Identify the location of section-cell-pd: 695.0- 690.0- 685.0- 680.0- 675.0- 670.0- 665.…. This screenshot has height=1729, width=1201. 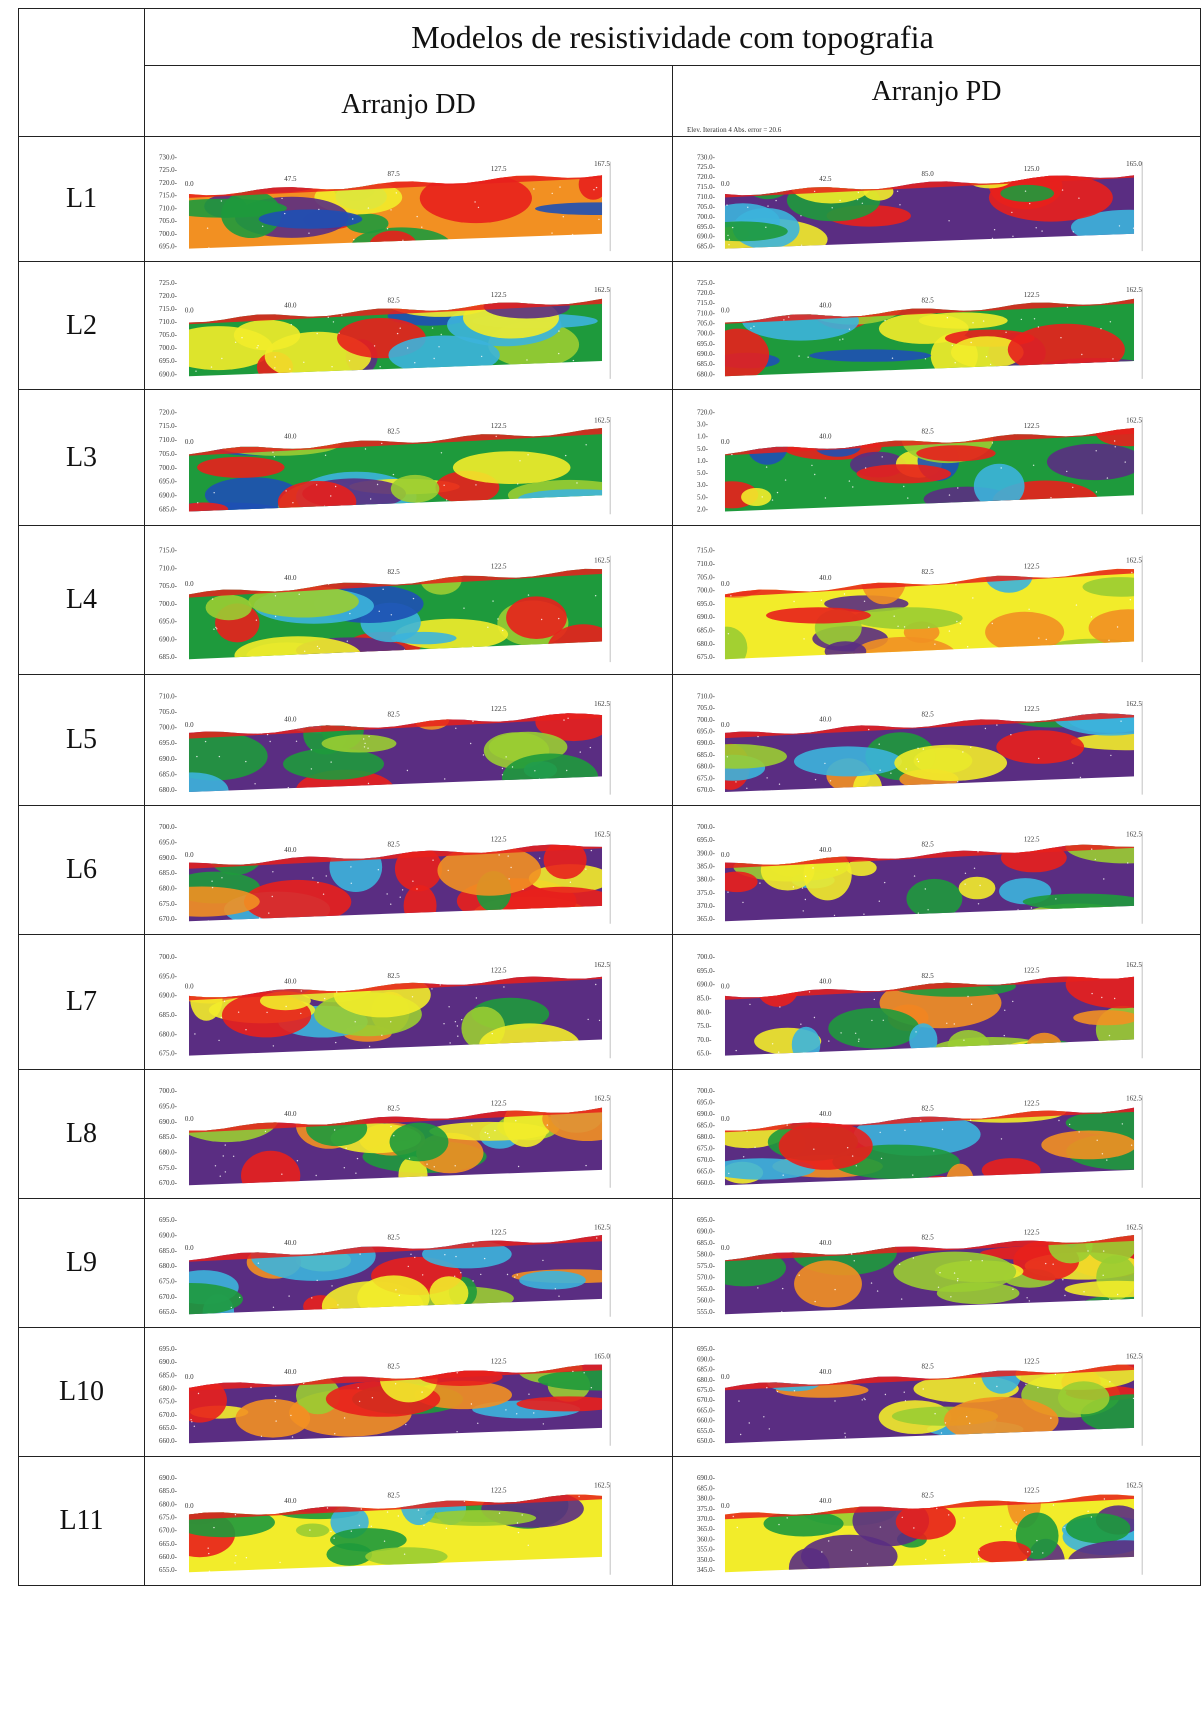
(936, 1392).